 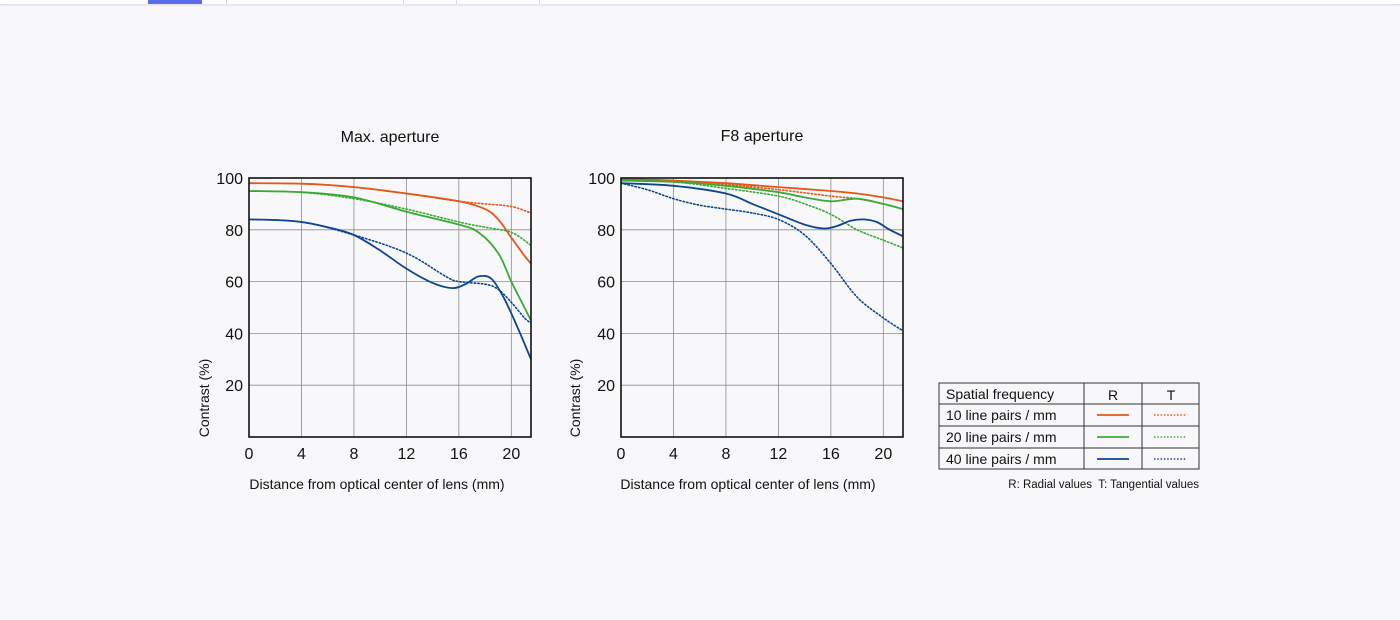 What do you see at coordinates (1103, 485) in the screenshot?
I see `legend-note: R: Radial values T: Tangential values` at bounding box center [1103, 485].